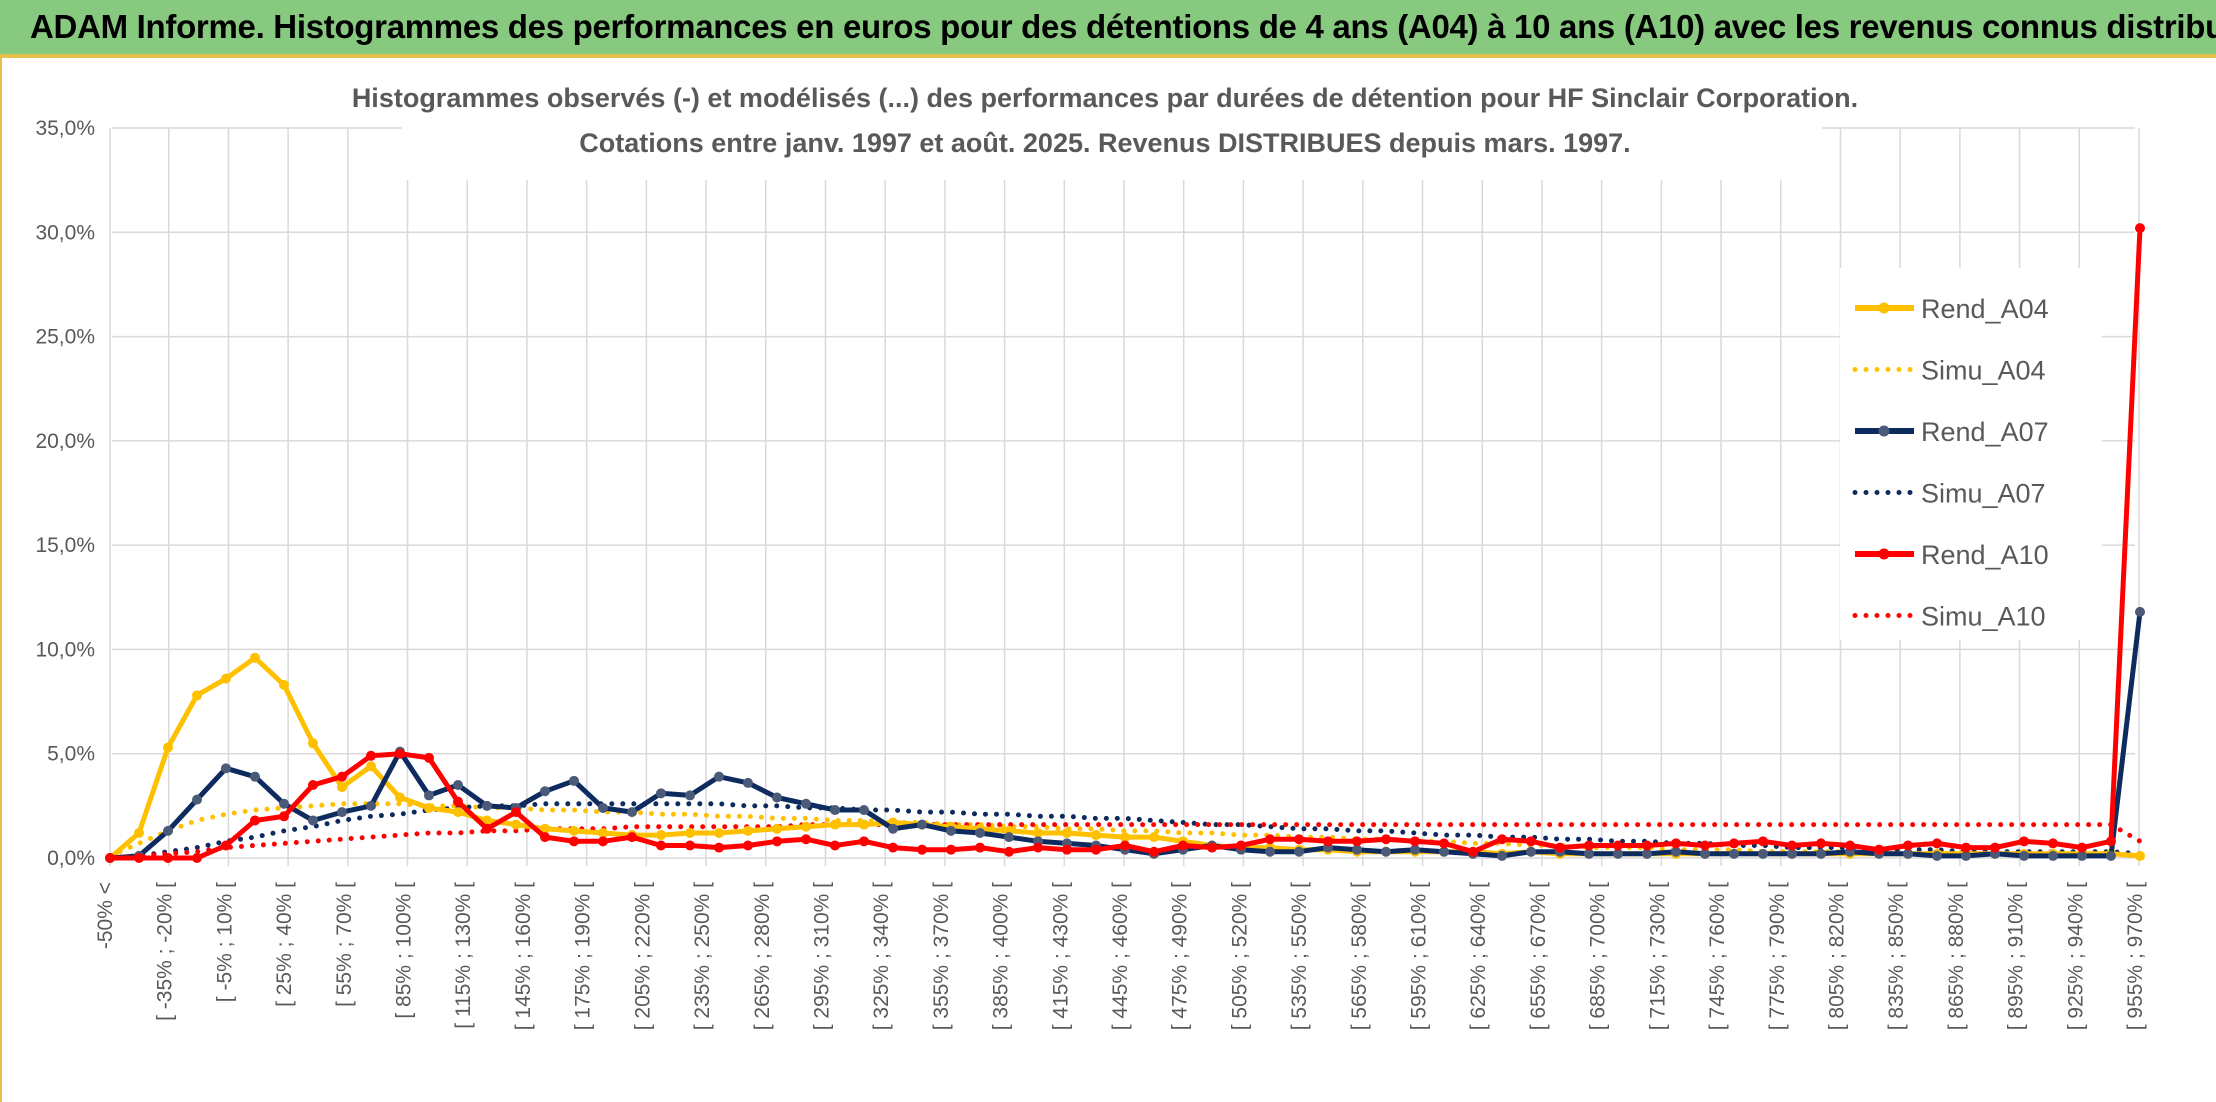 The height and width of the screenshot is (1102, 2216). Describe the element at coordinates (105, 915) in the screenshot. I see `x-tick-label: -50% <` at that location.